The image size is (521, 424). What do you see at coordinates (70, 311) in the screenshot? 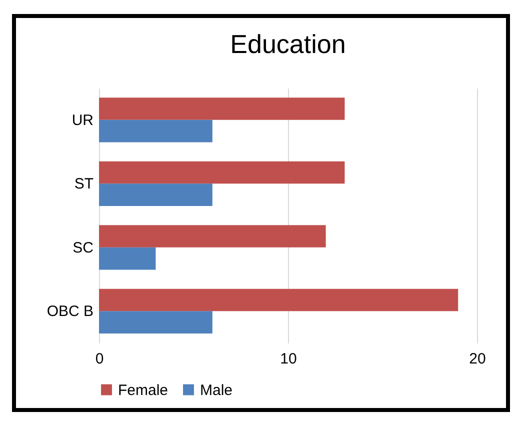
I see `y-tick-label: OBC B` at bounding box center [70, 311].